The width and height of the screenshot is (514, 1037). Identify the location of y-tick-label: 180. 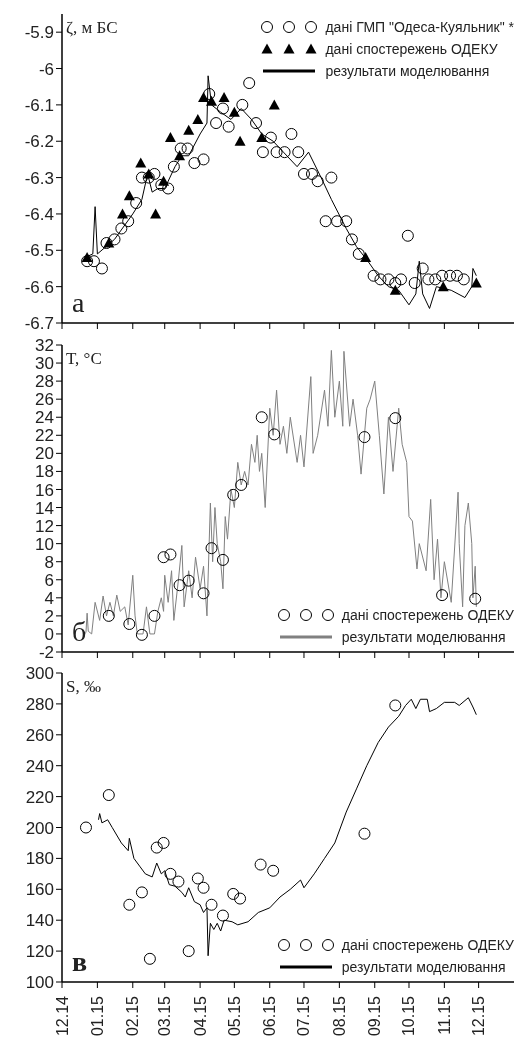
(39, 859).